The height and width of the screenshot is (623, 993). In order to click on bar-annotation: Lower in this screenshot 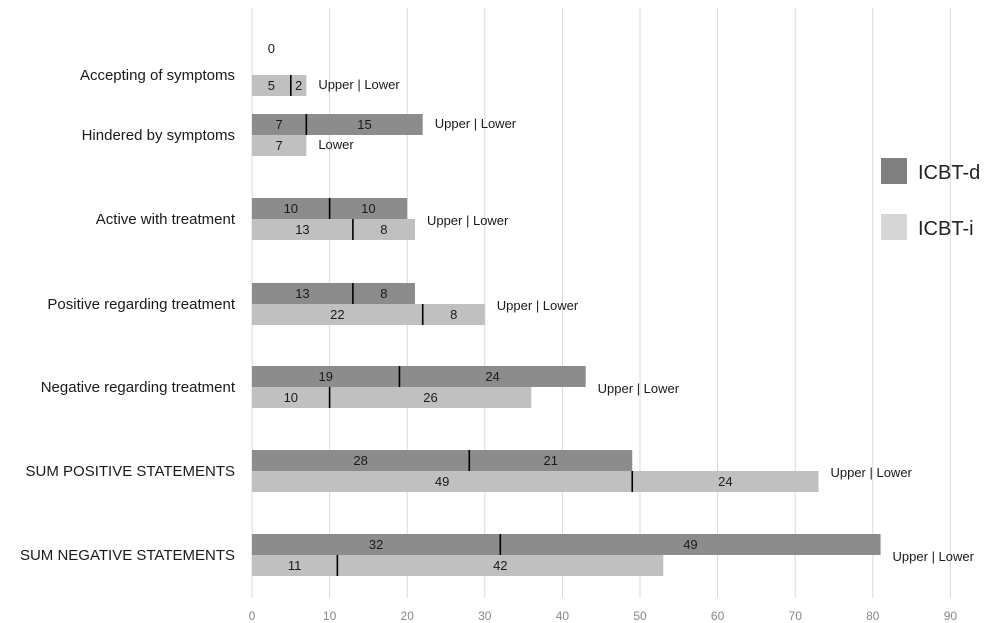, I will do `click(336, 144)`.